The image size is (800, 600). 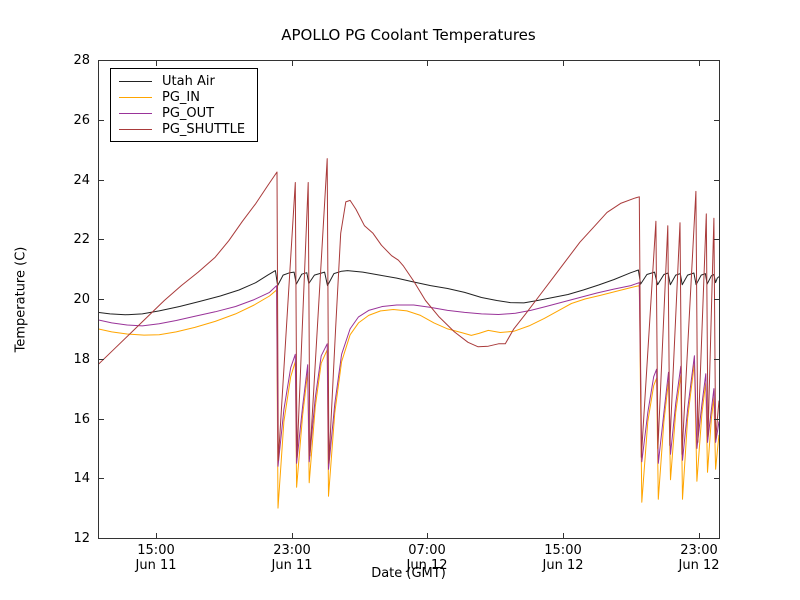 What do you see at coordinates (188, 113) in the screenshot?
I see `legend-label: PG_OUT` at bounding box center [188, 113].